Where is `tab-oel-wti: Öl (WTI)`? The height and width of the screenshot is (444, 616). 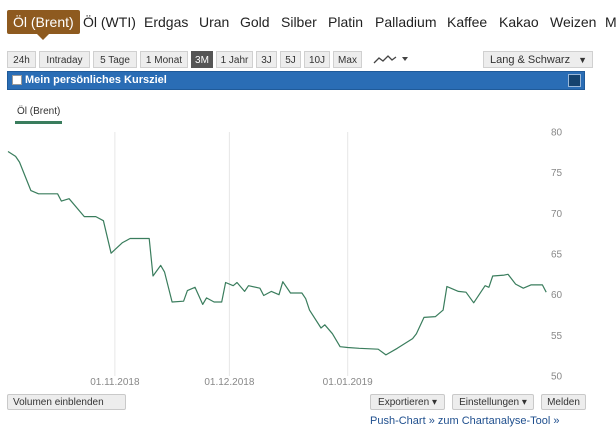 tab-oel-wti: Öl (WTI) is located at coordinates (109, 22).